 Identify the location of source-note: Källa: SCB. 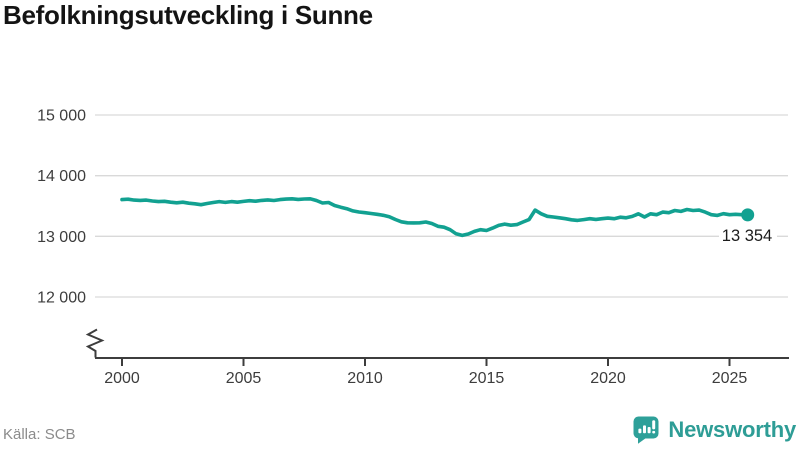
(39, 434).